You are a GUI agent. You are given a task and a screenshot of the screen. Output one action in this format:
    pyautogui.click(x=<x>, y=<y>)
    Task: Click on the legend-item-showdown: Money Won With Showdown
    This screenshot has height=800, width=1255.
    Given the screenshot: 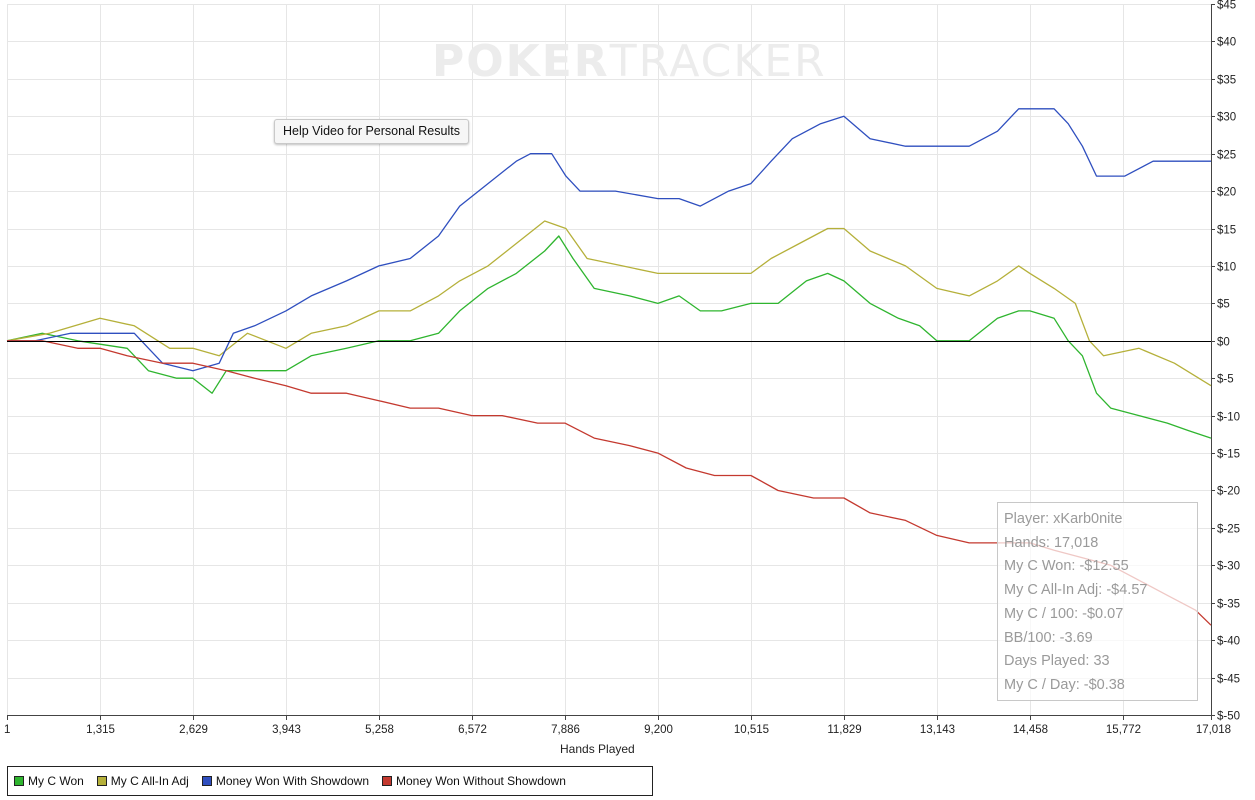 What is the action you would take?
    pyautogui.click(x=285, y=781)
    